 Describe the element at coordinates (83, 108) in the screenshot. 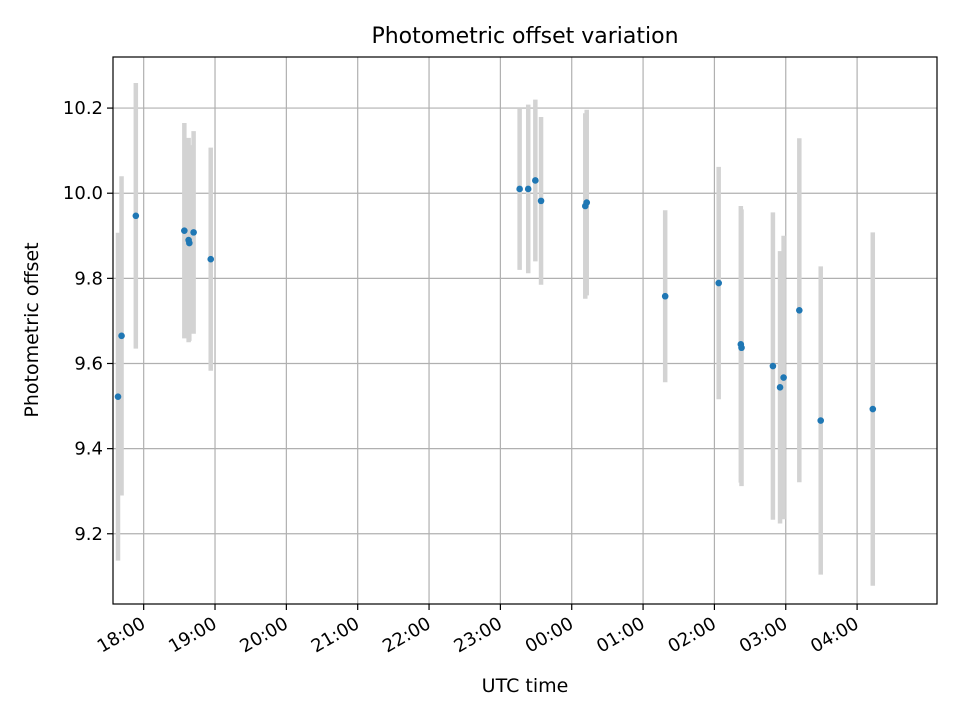

I see `y-tick-label: 10.2` at that location.